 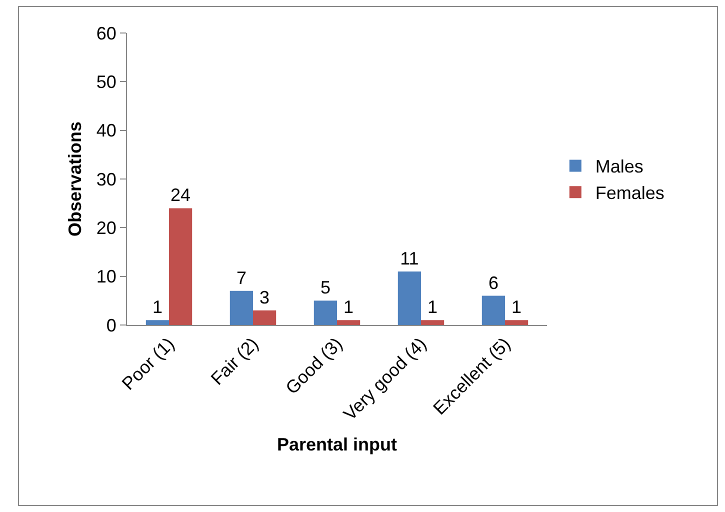 What do you see at coordinates (265, 297) in the screenshot?
I see `data-label: 3` at bounding box center [265, 297].